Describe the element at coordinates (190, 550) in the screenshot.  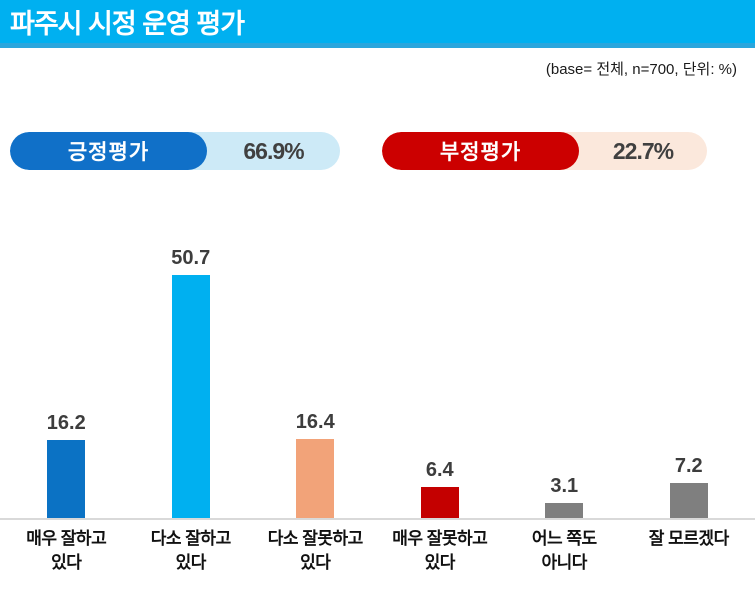
I see `category-label: 다소 잘하고 있다` at that location.